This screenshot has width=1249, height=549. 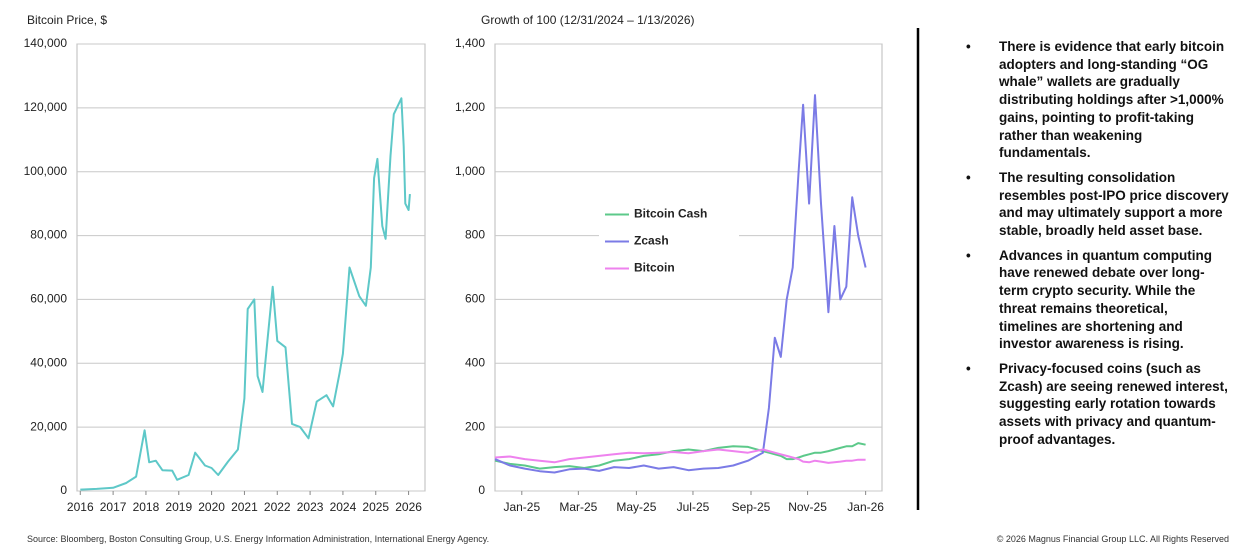 I want to click on y-tick-label: 800, so click(x=475, y=235).